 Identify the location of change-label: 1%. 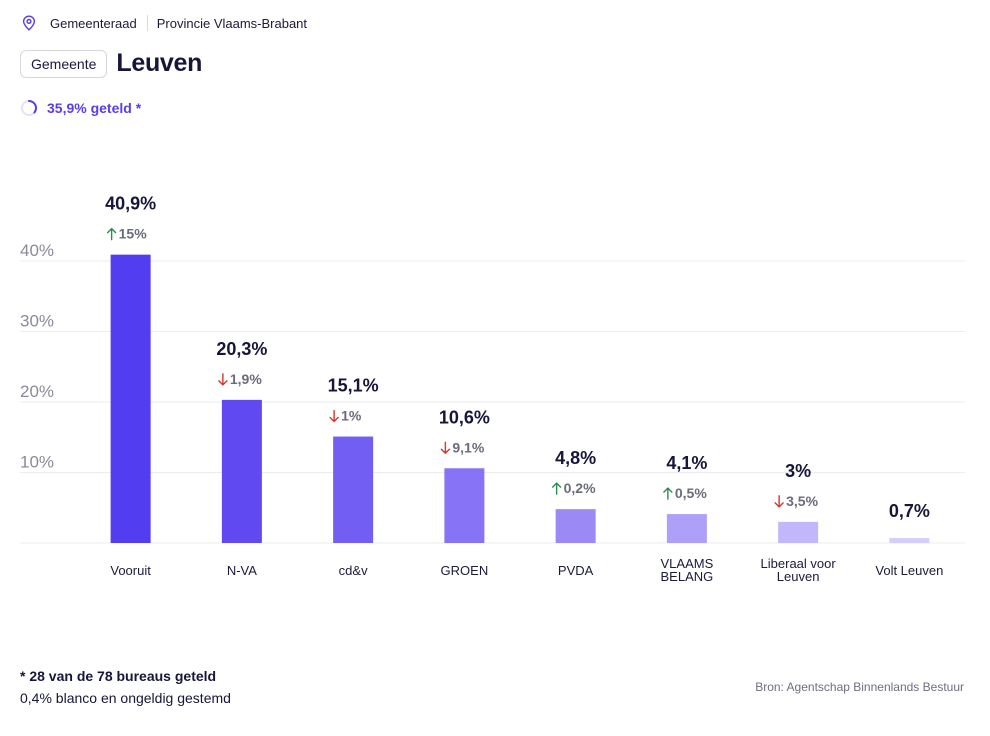
(351, 416).